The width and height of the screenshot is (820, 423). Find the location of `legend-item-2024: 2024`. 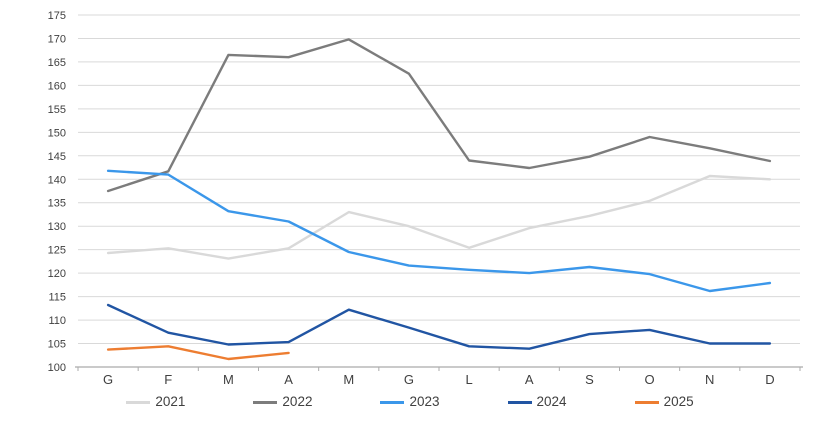

legend-item-2024: 2024 is located at coordinates (537, 402).